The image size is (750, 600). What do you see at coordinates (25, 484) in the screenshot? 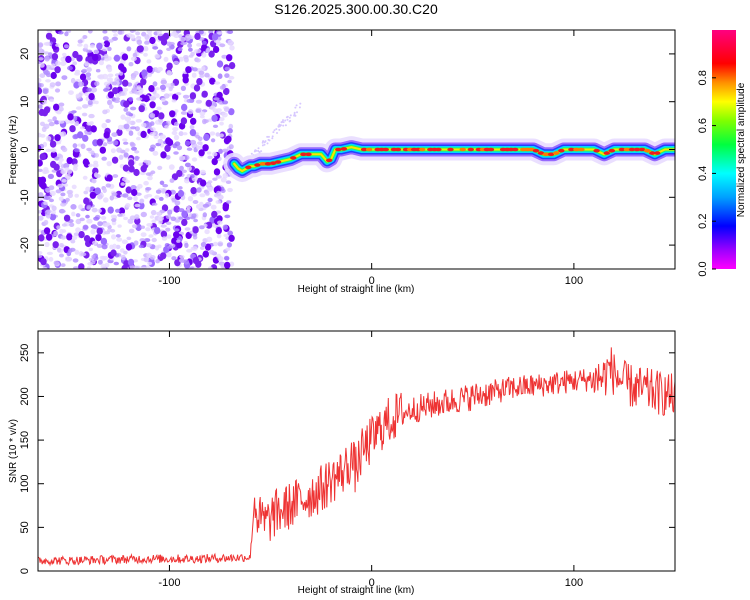
I see `y-tick-label: 100` at bounding box center [25, 484].